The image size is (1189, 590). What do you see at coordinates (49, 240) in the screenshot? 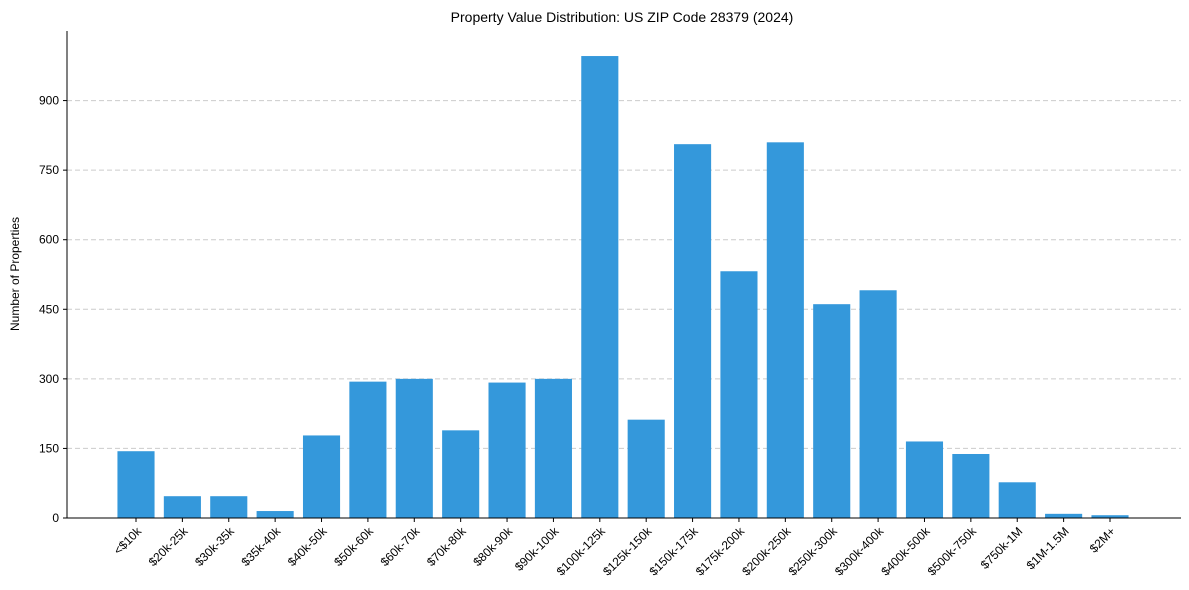
I see `y-tick-label-4: 600` at bounding box center [49, 240].